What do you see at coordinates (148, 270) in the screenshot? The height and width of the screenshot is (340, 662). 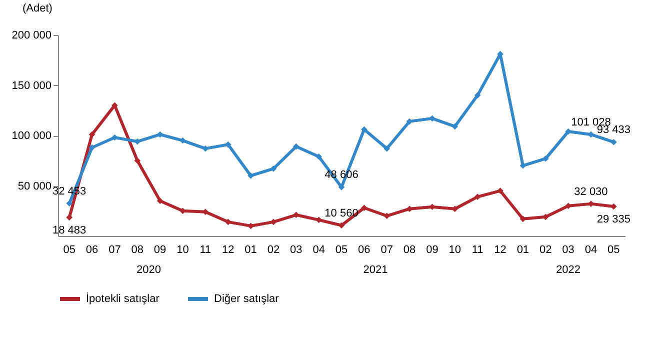 I see `text: 2020` at bounding box center [148, 270].